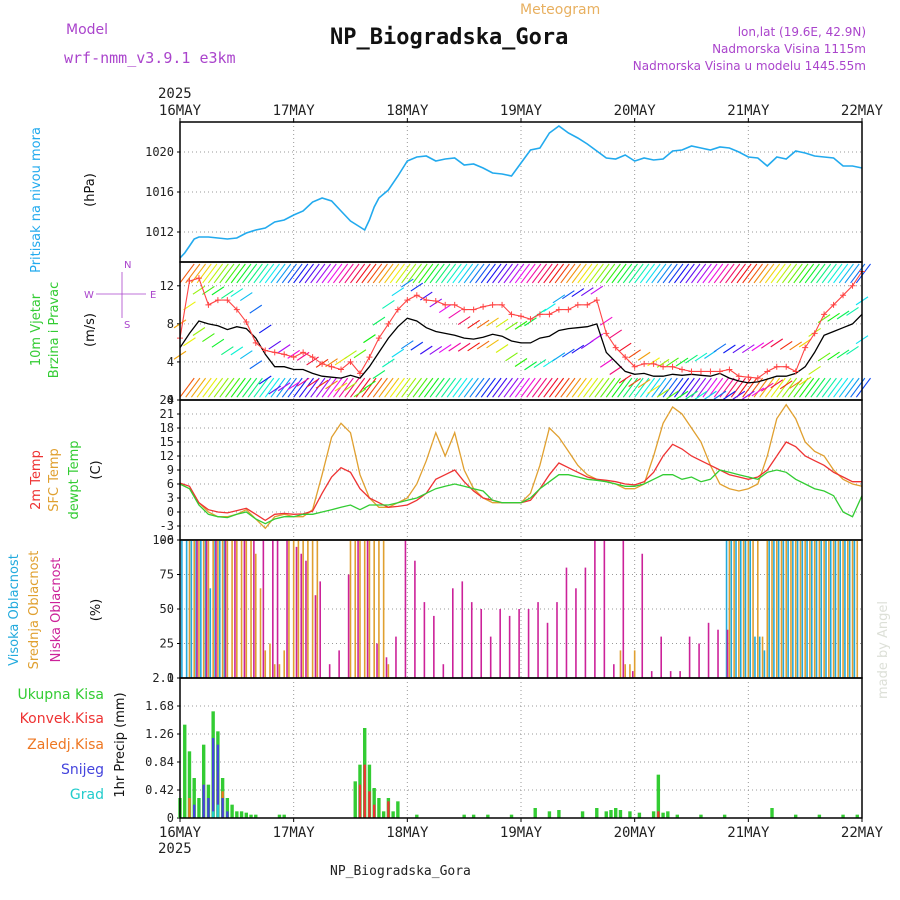 This screenshot has height=900, width=900. I want to click on pressure-line, so click(521, 192).